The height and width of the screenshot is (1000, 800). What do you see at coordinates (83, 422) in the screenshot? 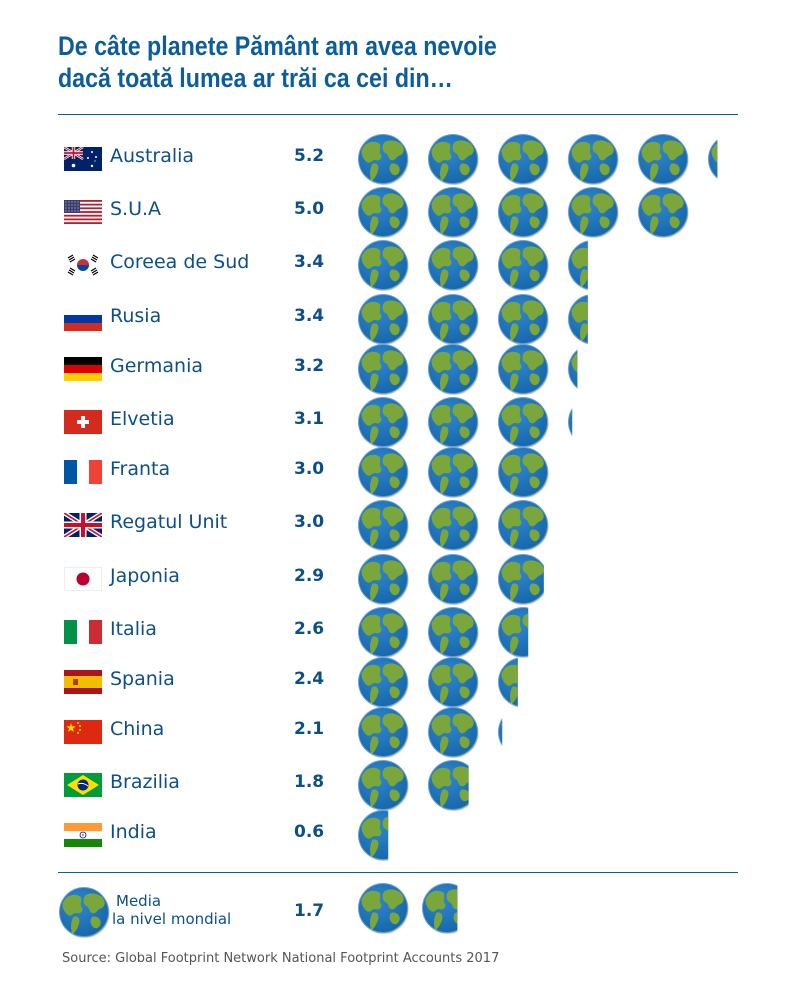
I see `switzerland-flag-icon` at bounding box center [83, 422].